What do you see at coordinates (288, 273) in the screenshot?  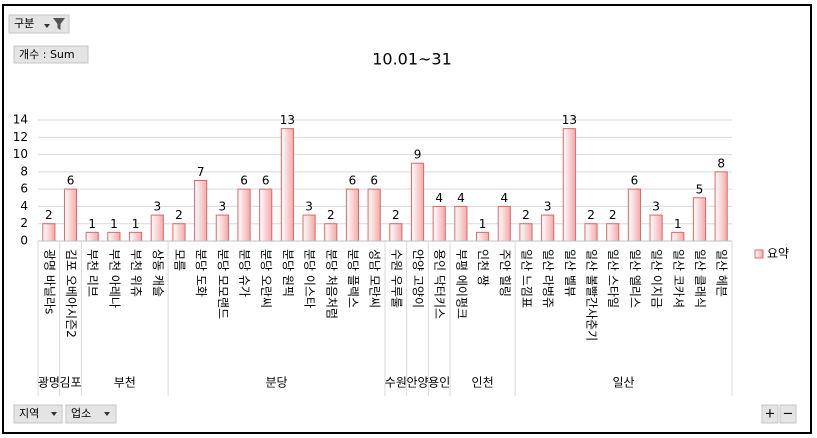 I see `x-tick-label: 분당 원픽` at bounding box center [288, 273].